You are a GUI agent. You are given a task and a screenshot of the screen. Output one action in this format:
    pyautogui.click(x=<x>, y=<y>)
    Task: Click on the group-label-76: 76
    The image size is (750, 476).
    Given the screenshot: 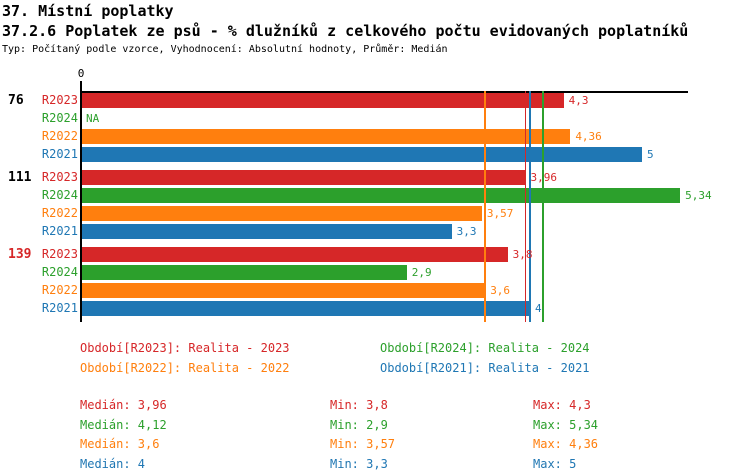 What is the action you would take?
    pyautogui.click(x=16, y=100)
    